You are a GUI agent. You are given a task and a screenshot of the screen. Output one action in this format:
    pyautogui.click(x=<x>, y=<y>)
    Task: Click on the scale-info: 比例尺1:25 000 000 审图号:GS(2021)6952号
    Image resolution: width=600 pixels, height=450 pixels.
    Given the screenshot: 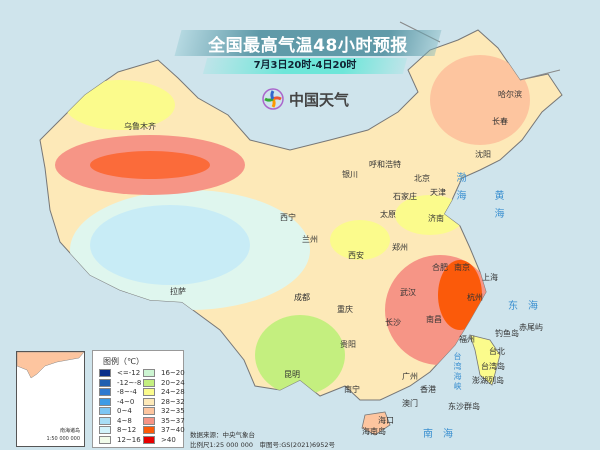 What is the action you would take?
    pyautogui.click(x=263, y=445)
    